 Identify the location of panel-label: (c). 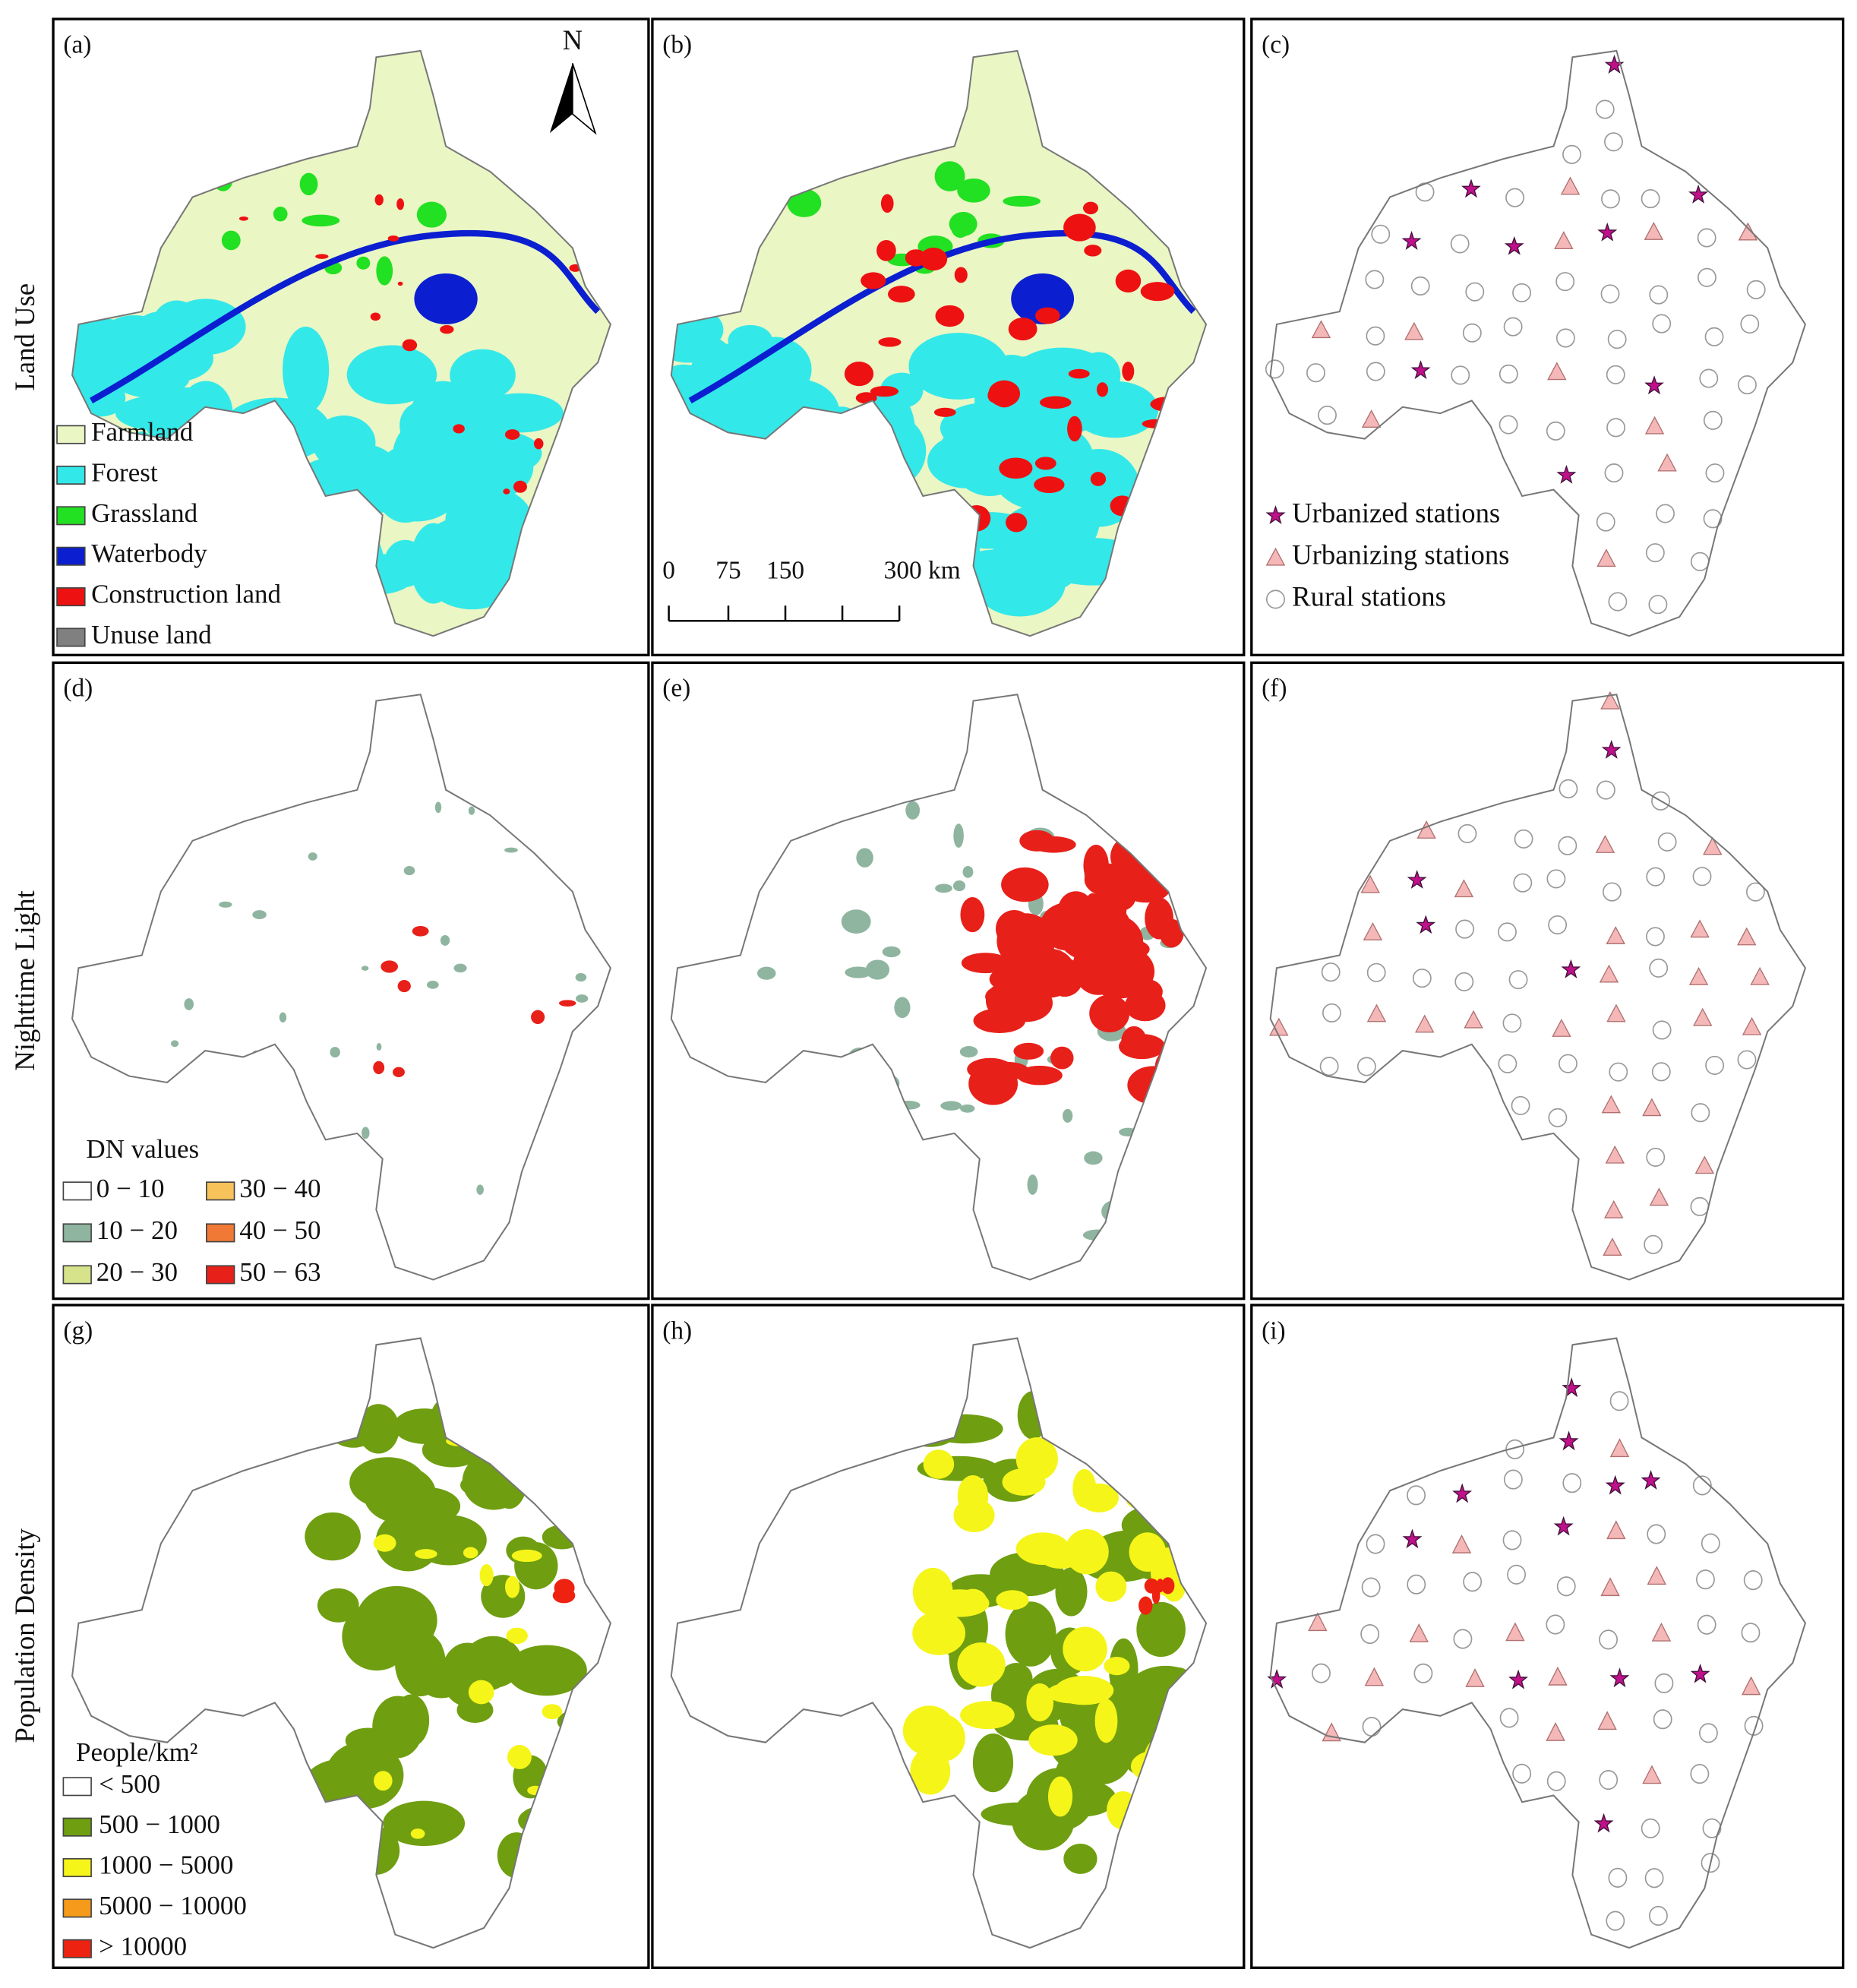
(1276, 44).